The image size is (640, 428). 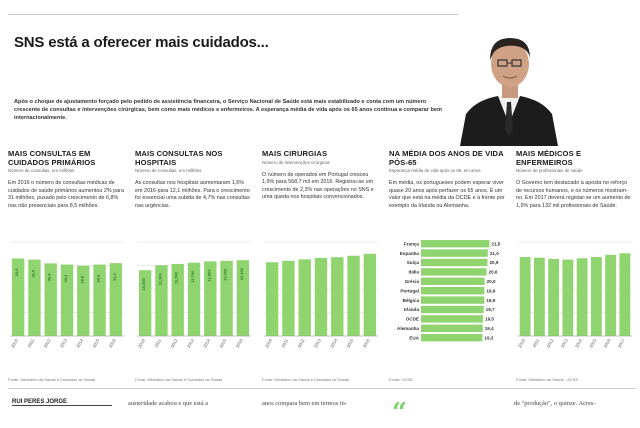 What do you see at coordinates (574, 295) in the screenshot?
I see `chart-health-staff: 2010 2011 2012 2013 2014 2015 2016 2017` at bounding box center [574, 295].